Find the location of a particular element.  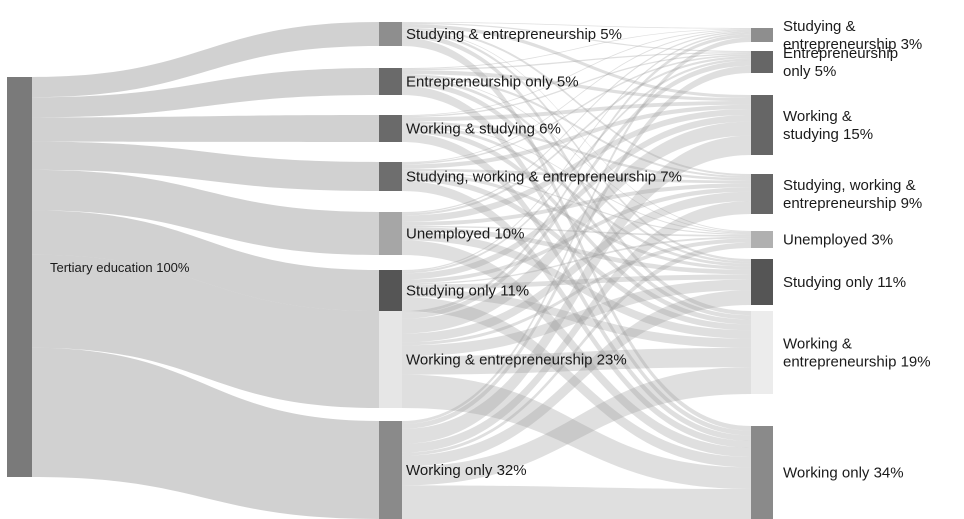

label-destination-studying-only-11: Studying only 11% is located at coordinates (844, 282).